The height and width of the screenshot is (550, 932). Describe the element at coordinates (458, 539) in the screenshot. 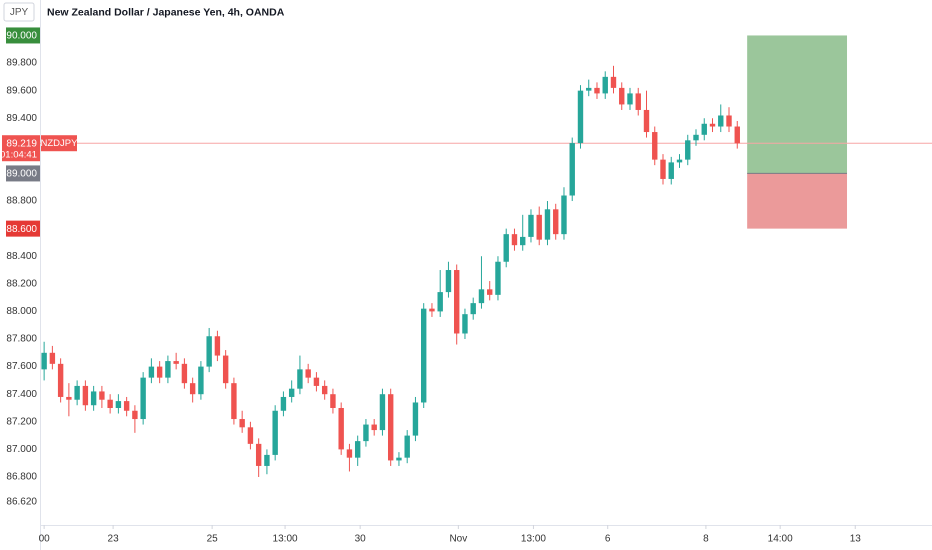

I see `x-tick-label: Nov` at that location.